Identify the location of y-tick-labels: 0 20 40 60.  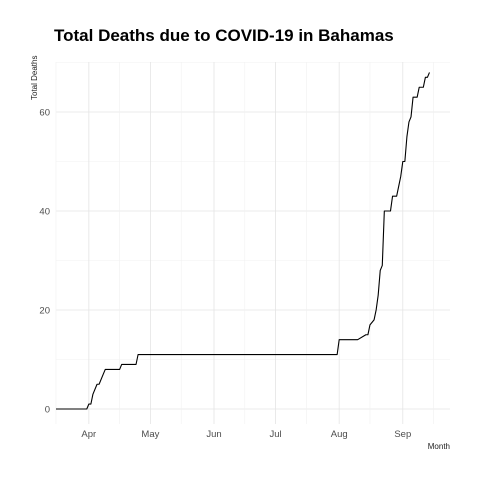
(44, 262).